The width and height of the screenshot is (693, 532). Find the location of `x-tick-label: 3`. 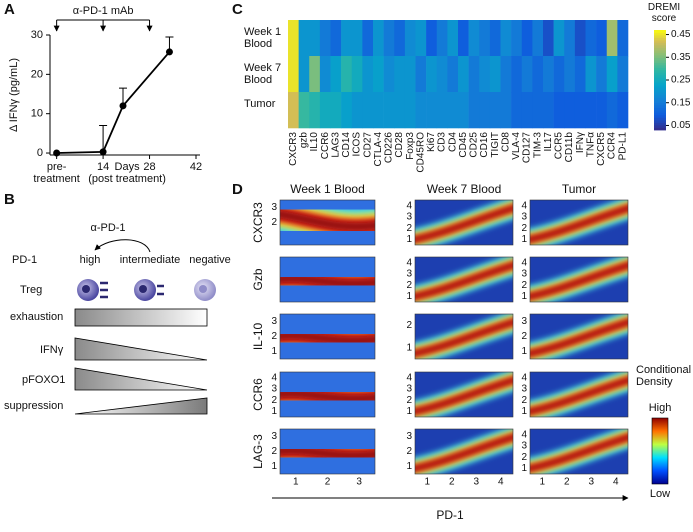

x-tick-label: 3 is located at coordinates (476, 482).